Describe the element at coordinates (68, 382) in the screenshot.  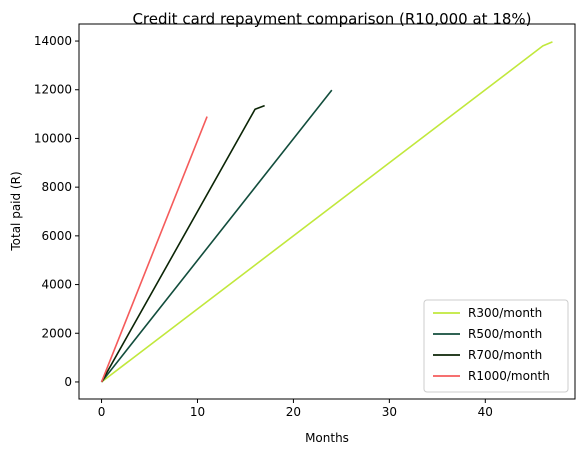
I see `y-tick-label: 0` at that location.